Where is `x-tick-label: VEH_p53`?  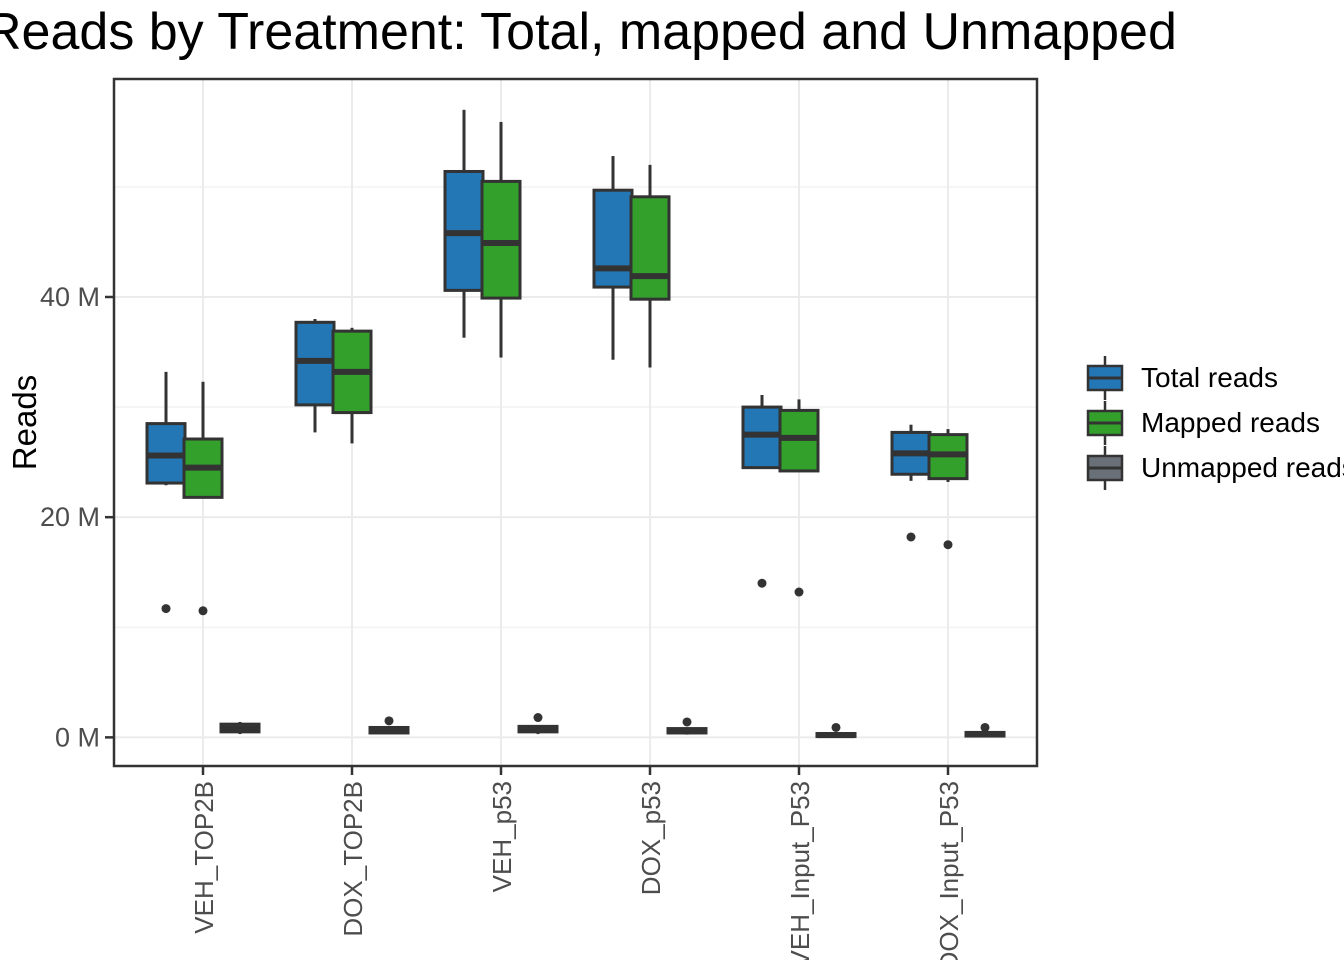 x-tick-label: VEH_p53 is located at coordinates (502, 836).